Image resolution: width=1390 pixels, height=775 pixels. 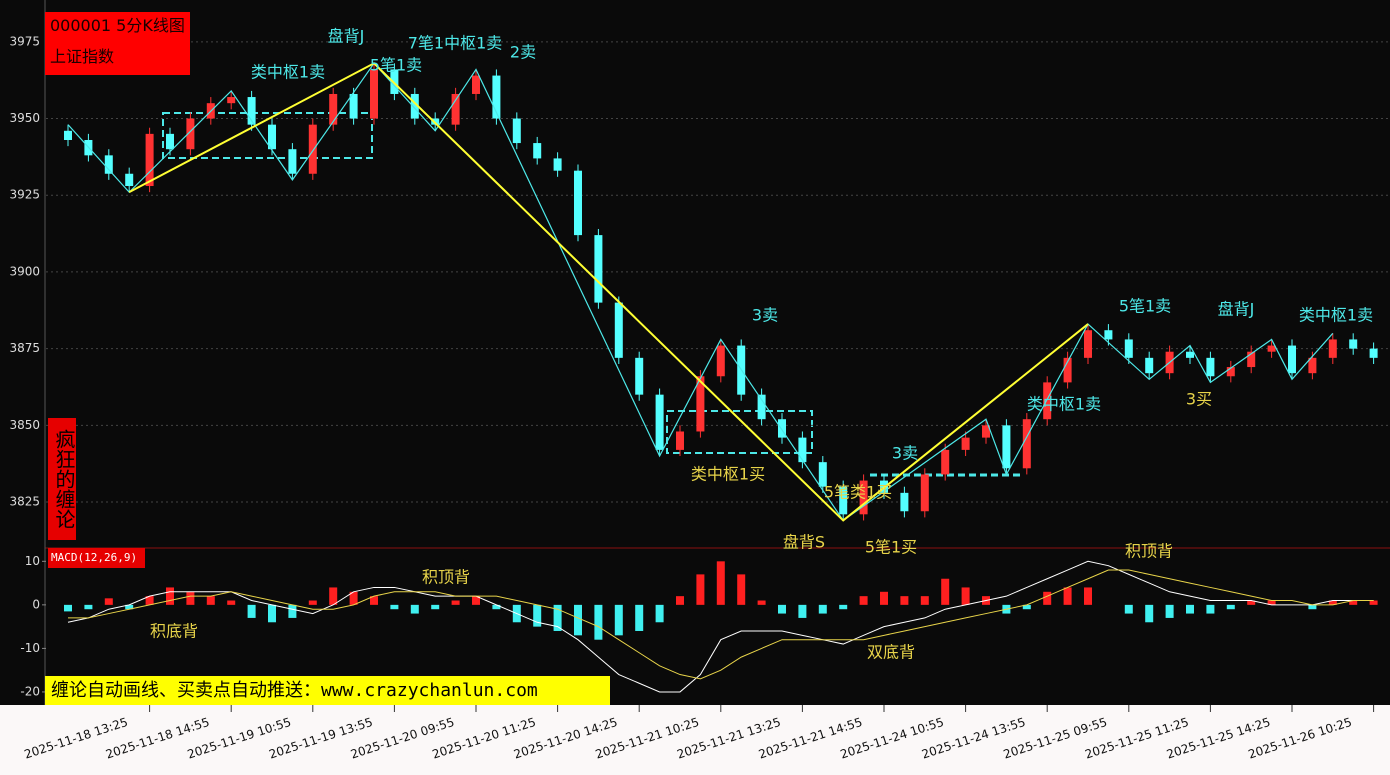 I want to click on y-tick-label: -20, so click(x=30, y=691).